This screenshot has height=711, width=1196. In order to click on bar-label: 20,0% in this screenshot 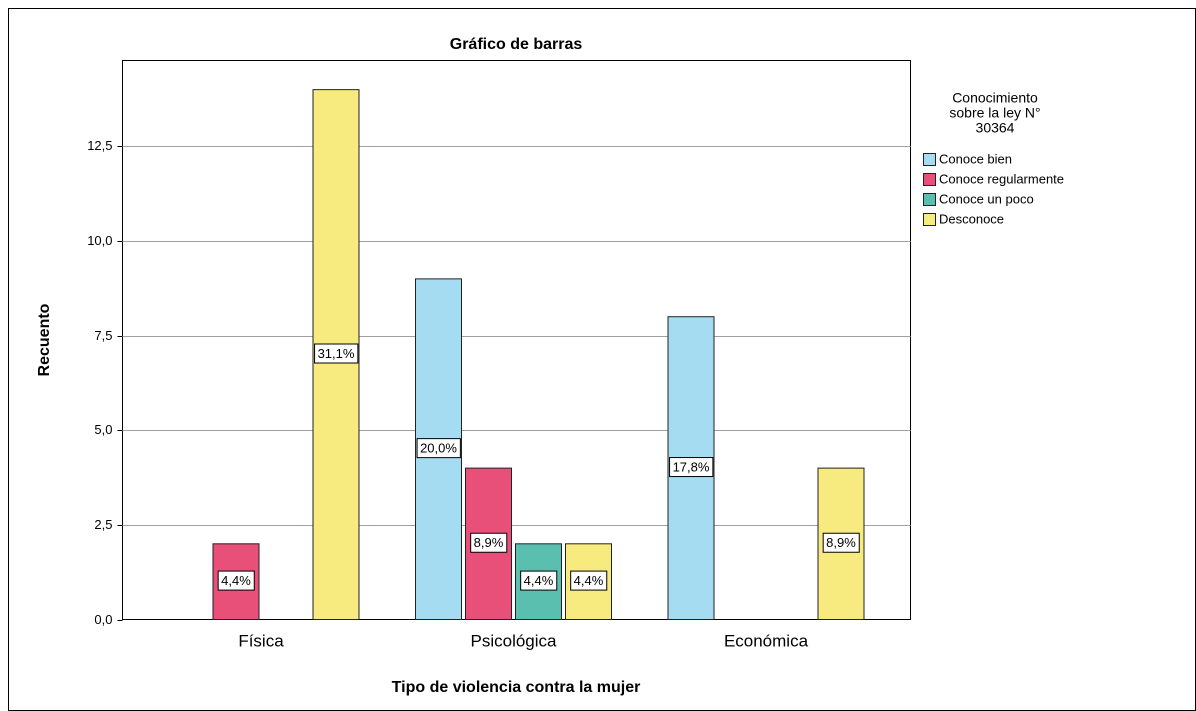, I will do `click(438, 448)`.